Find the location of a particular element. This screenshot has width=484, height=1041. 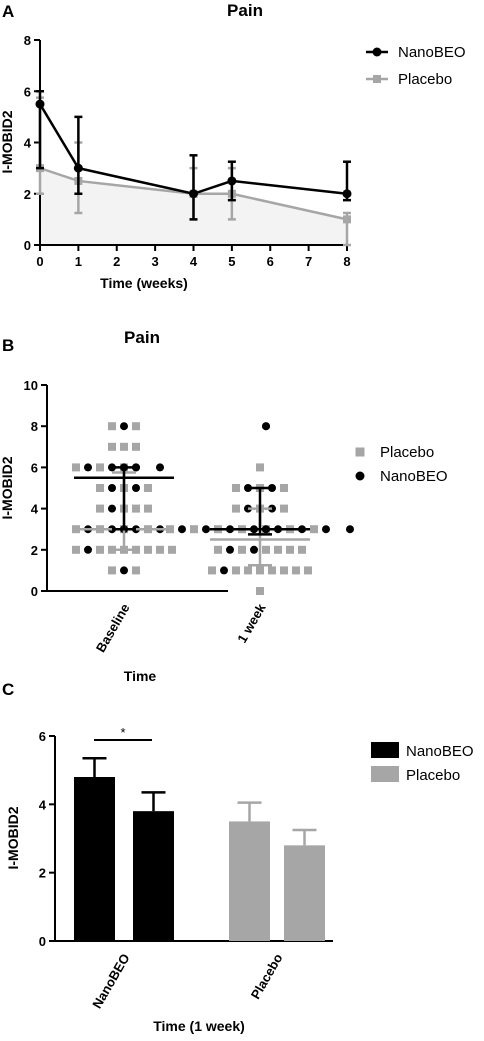

panel-b-ticks: 0 2 4 6 8 10 Baseline 1 week is located at coordinates (146, 516).